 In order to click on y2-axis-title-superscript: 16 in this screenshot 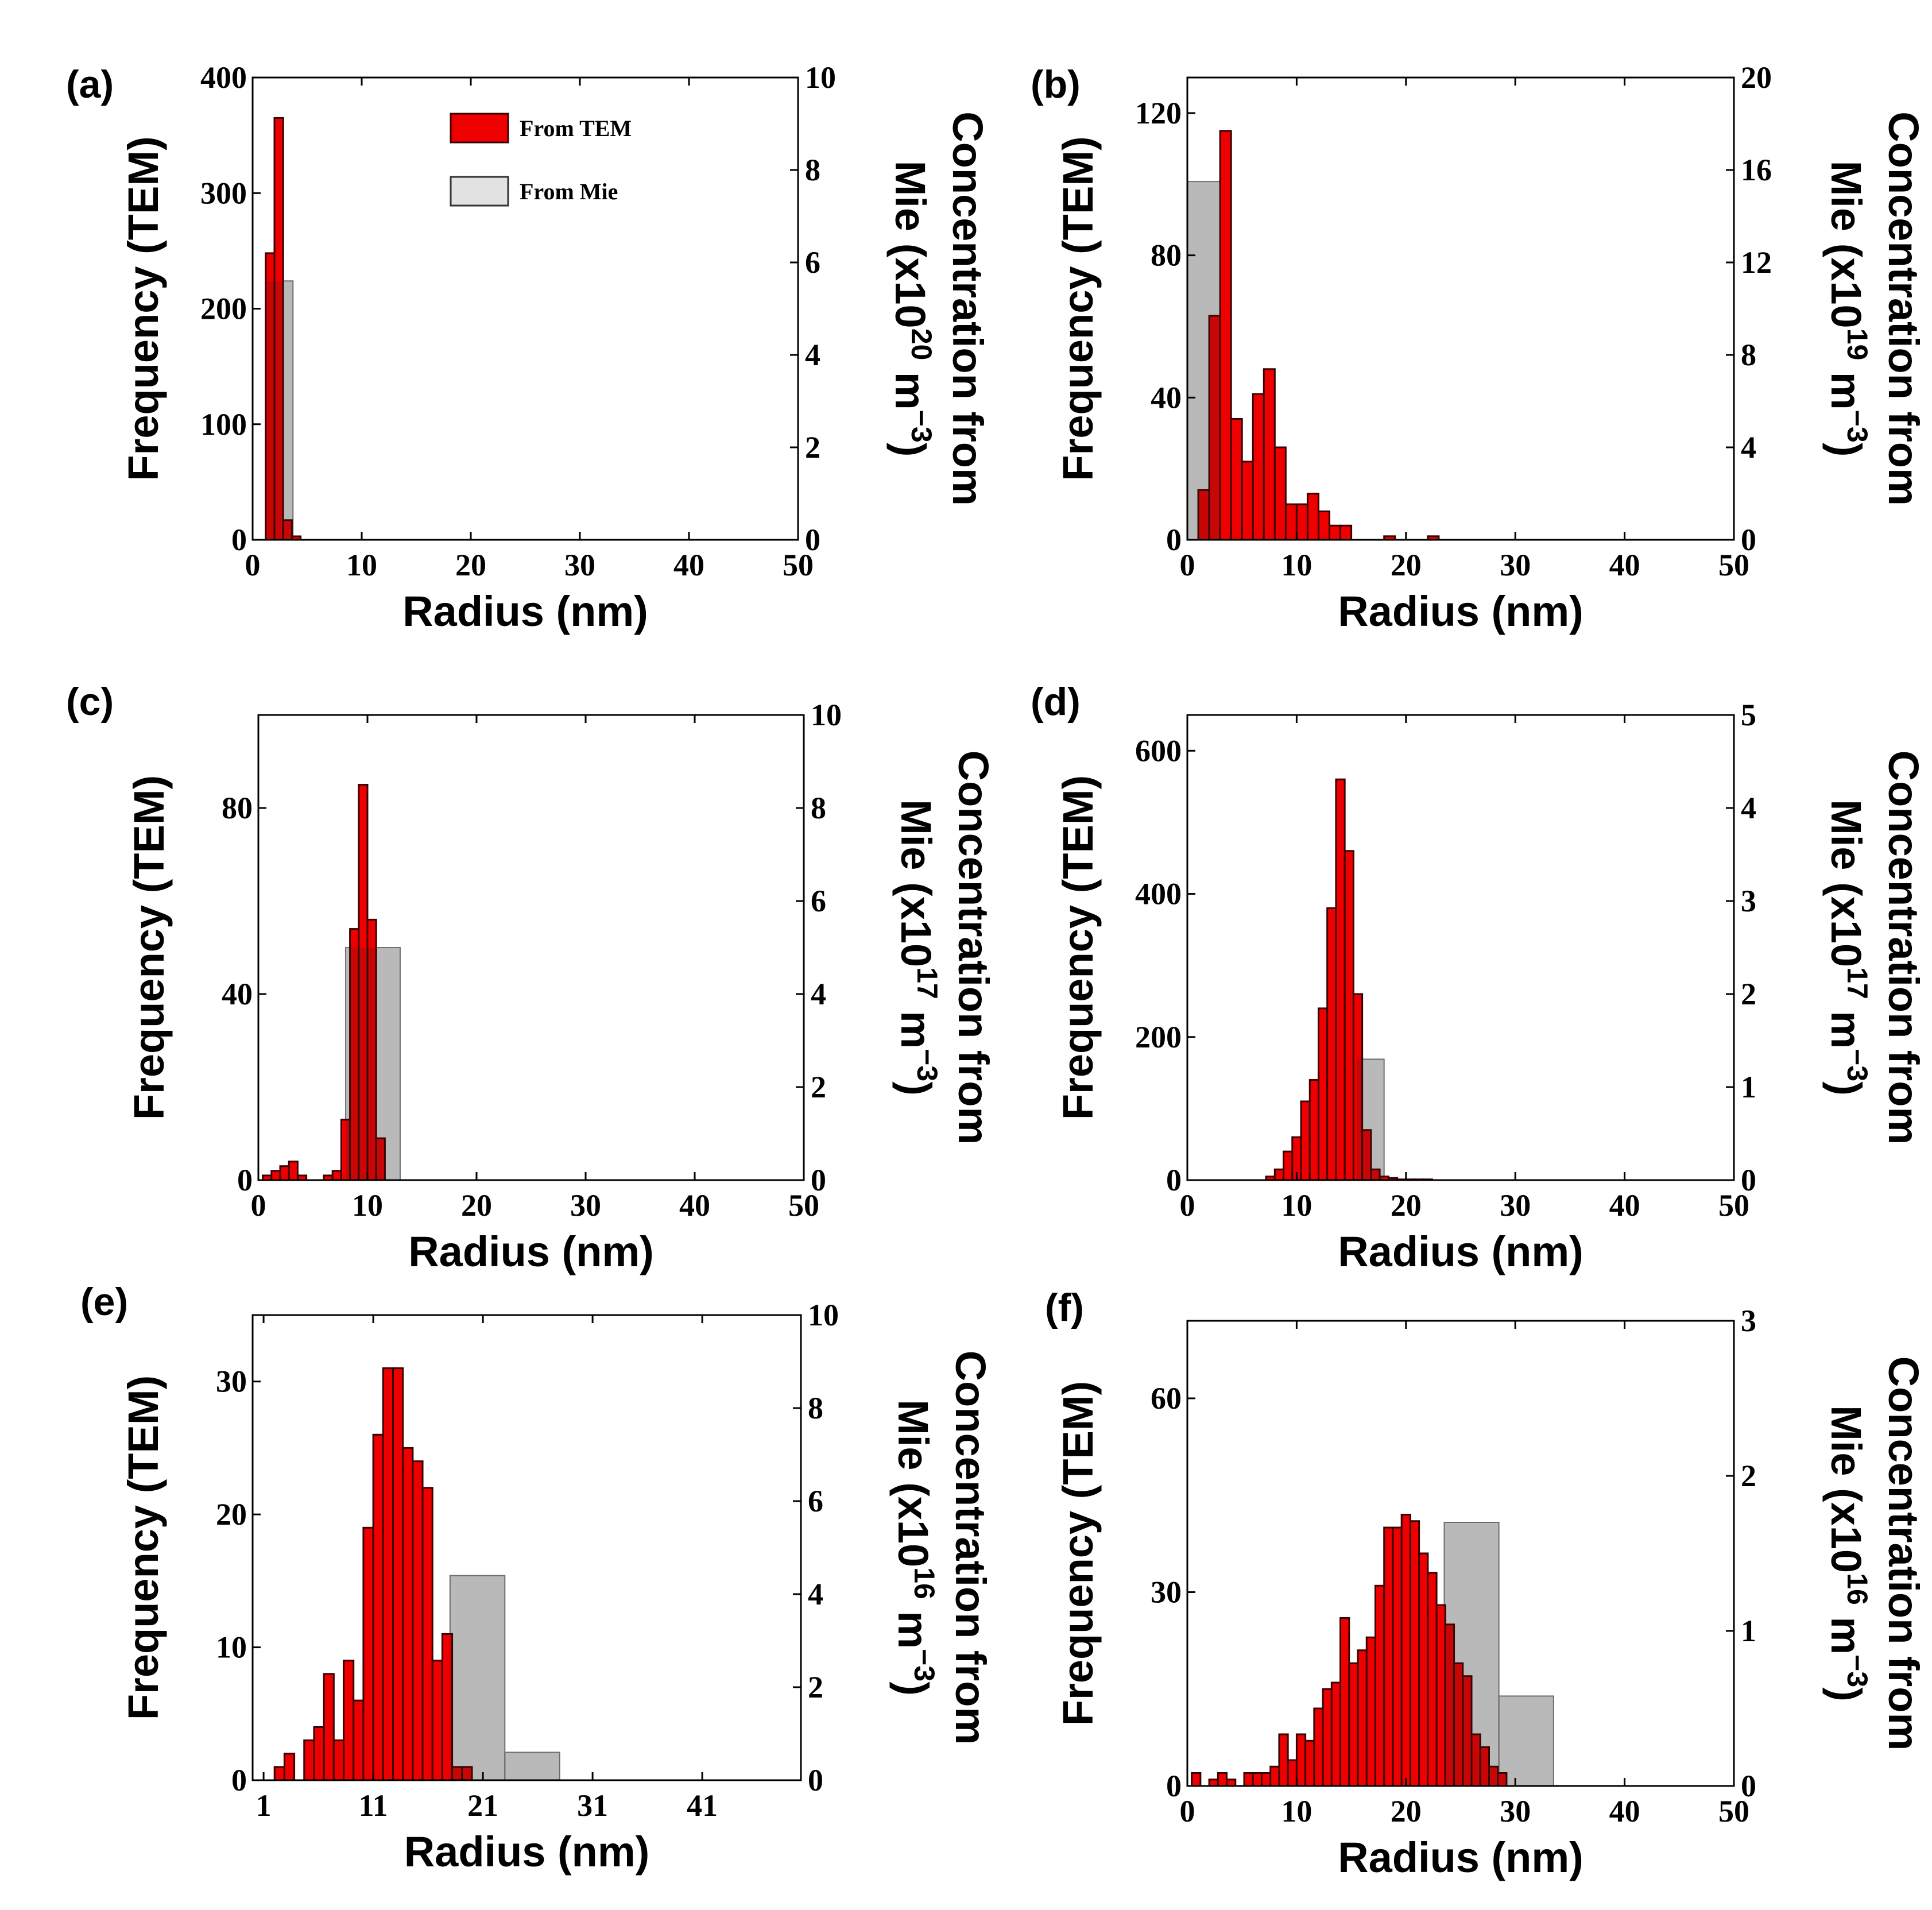, I will do `click(1857, 1589)`.